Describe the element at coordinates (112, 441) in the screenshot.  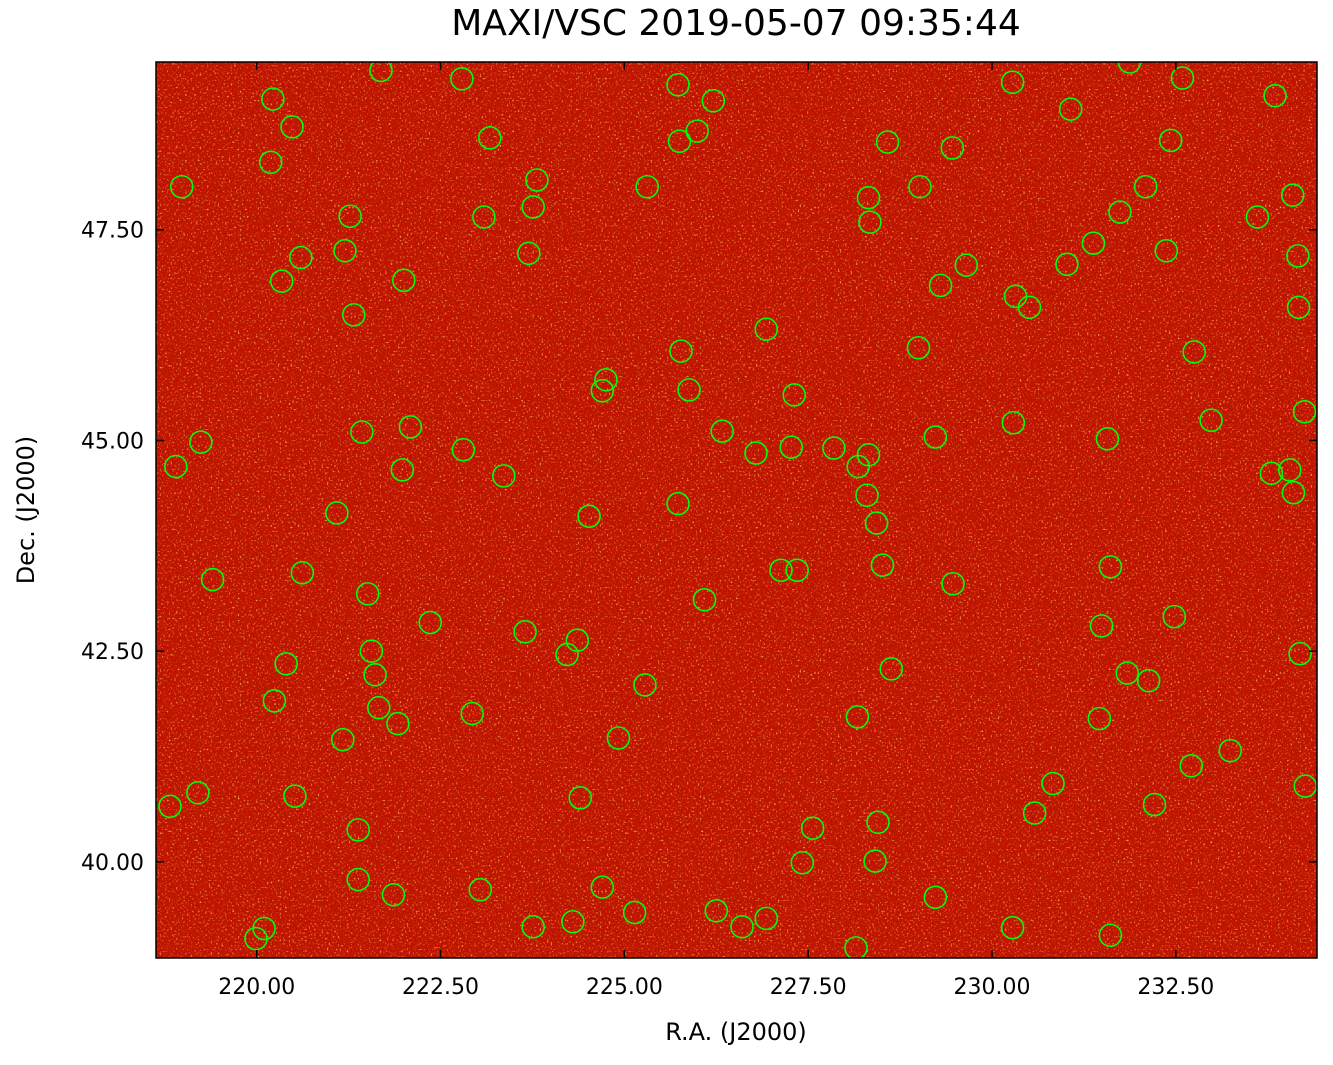
I see `y-tick-label: 45.00` at that location.